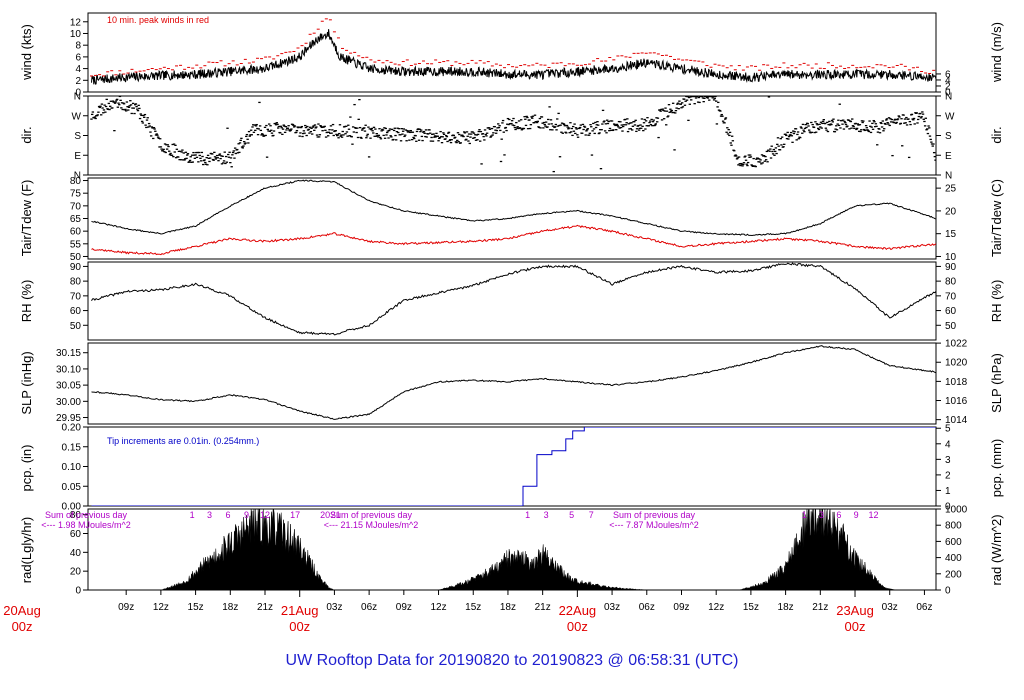 The image size is (1024, 700). What do you see at coordinates (76, 267) in the screenshot?
I see `y-tick-label-left: 90` at bounding box center [76, 267].